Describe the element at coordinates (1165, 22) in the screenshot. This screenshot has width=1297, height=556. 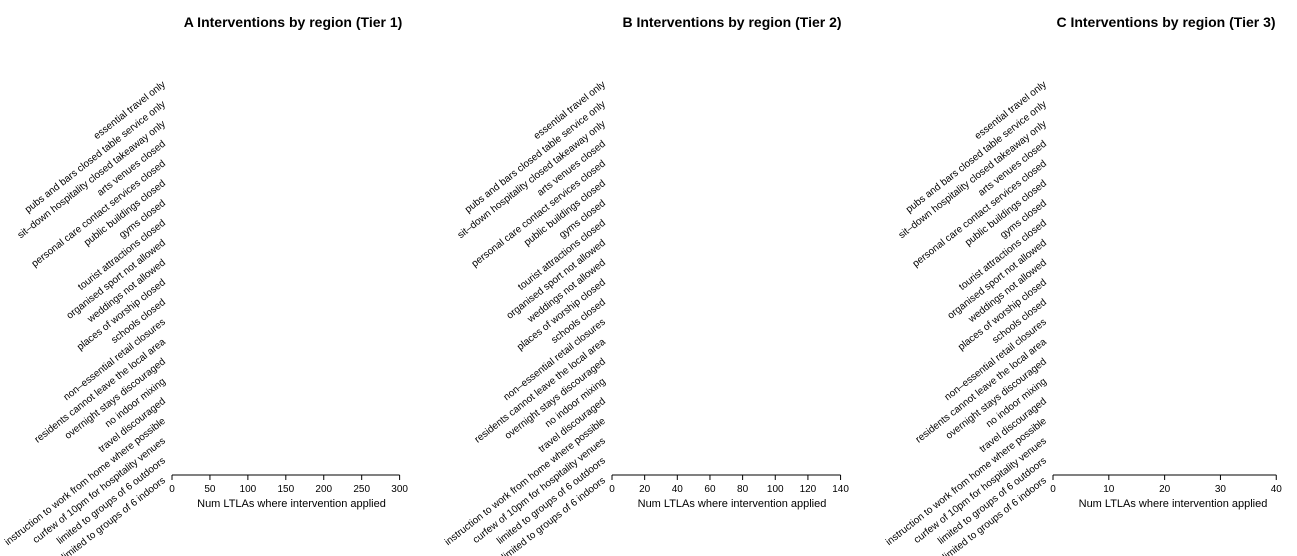
I see `panel-title: C Interventions by region (Tier 3)` at that location.